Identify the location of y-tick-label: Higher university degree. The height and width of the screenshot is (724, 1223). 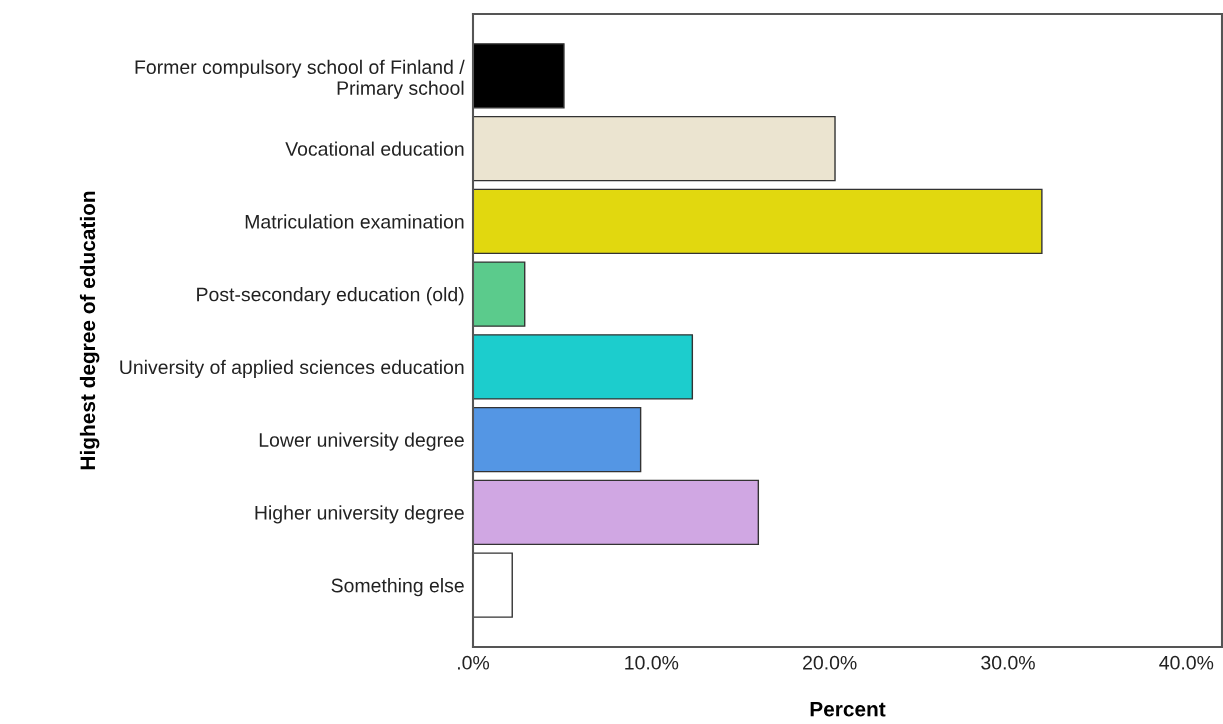
(359, 514).